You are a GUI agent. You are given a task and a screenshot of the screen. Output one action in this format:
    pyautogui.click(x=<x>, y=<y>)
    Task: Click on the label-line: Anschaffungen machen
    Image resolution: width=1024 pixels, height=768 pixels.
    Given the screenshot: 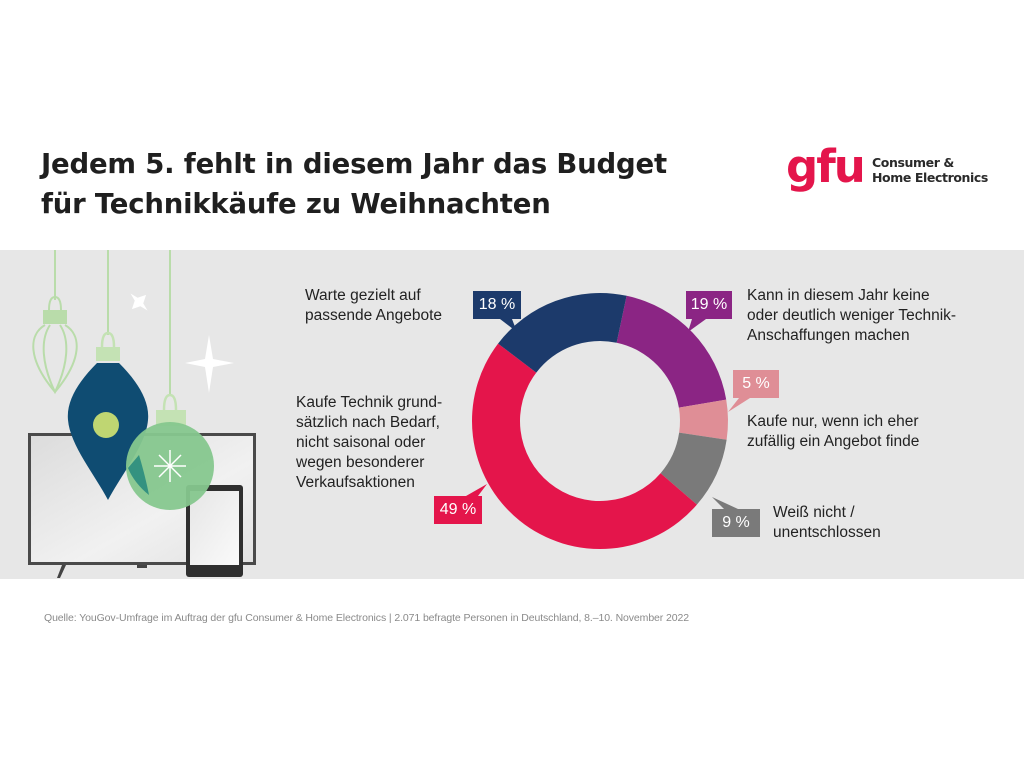 What is the action you would take?
    pyautogui.click(x=828, y=335)
    